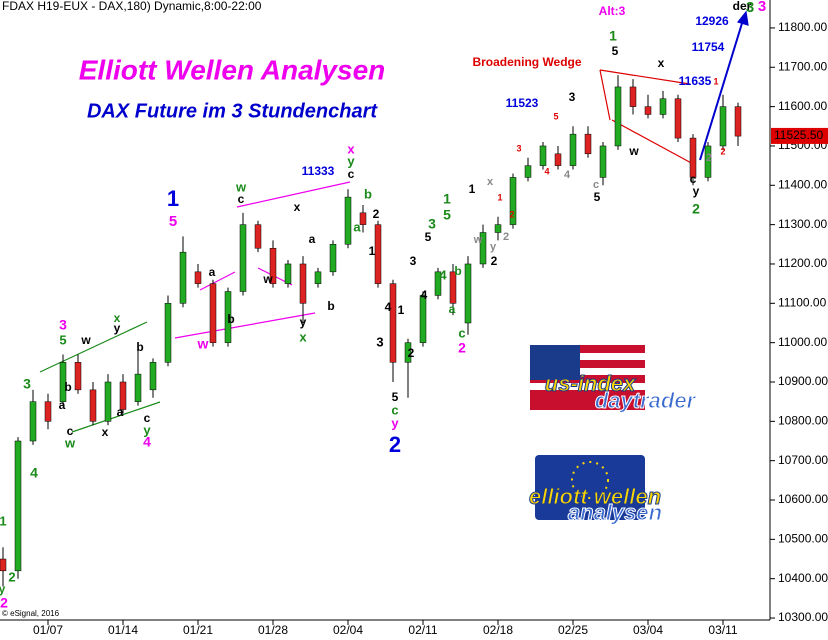  What do you see at coordinates (31, 613) in the screenshot?
I see `copyright: © eSignal, 2016` at bounding box center [31, 613].